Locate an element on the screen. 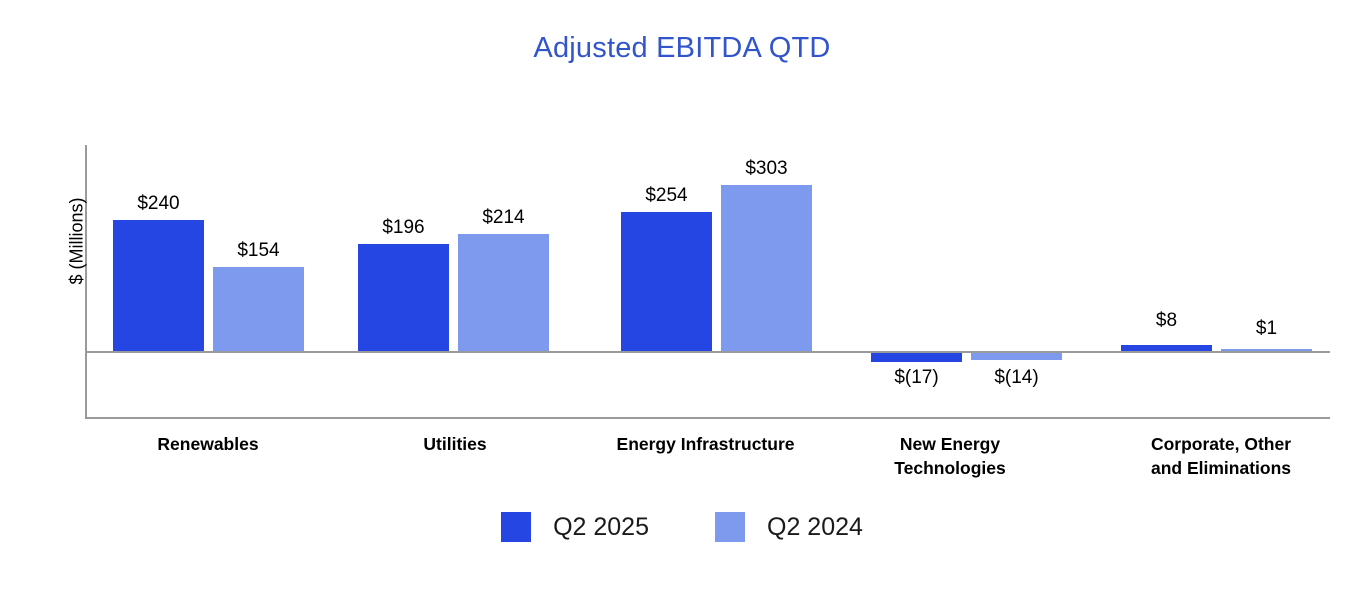  bar-value-label-energy-infrastructure-2025: $254 is located at coordinates (666, 195).